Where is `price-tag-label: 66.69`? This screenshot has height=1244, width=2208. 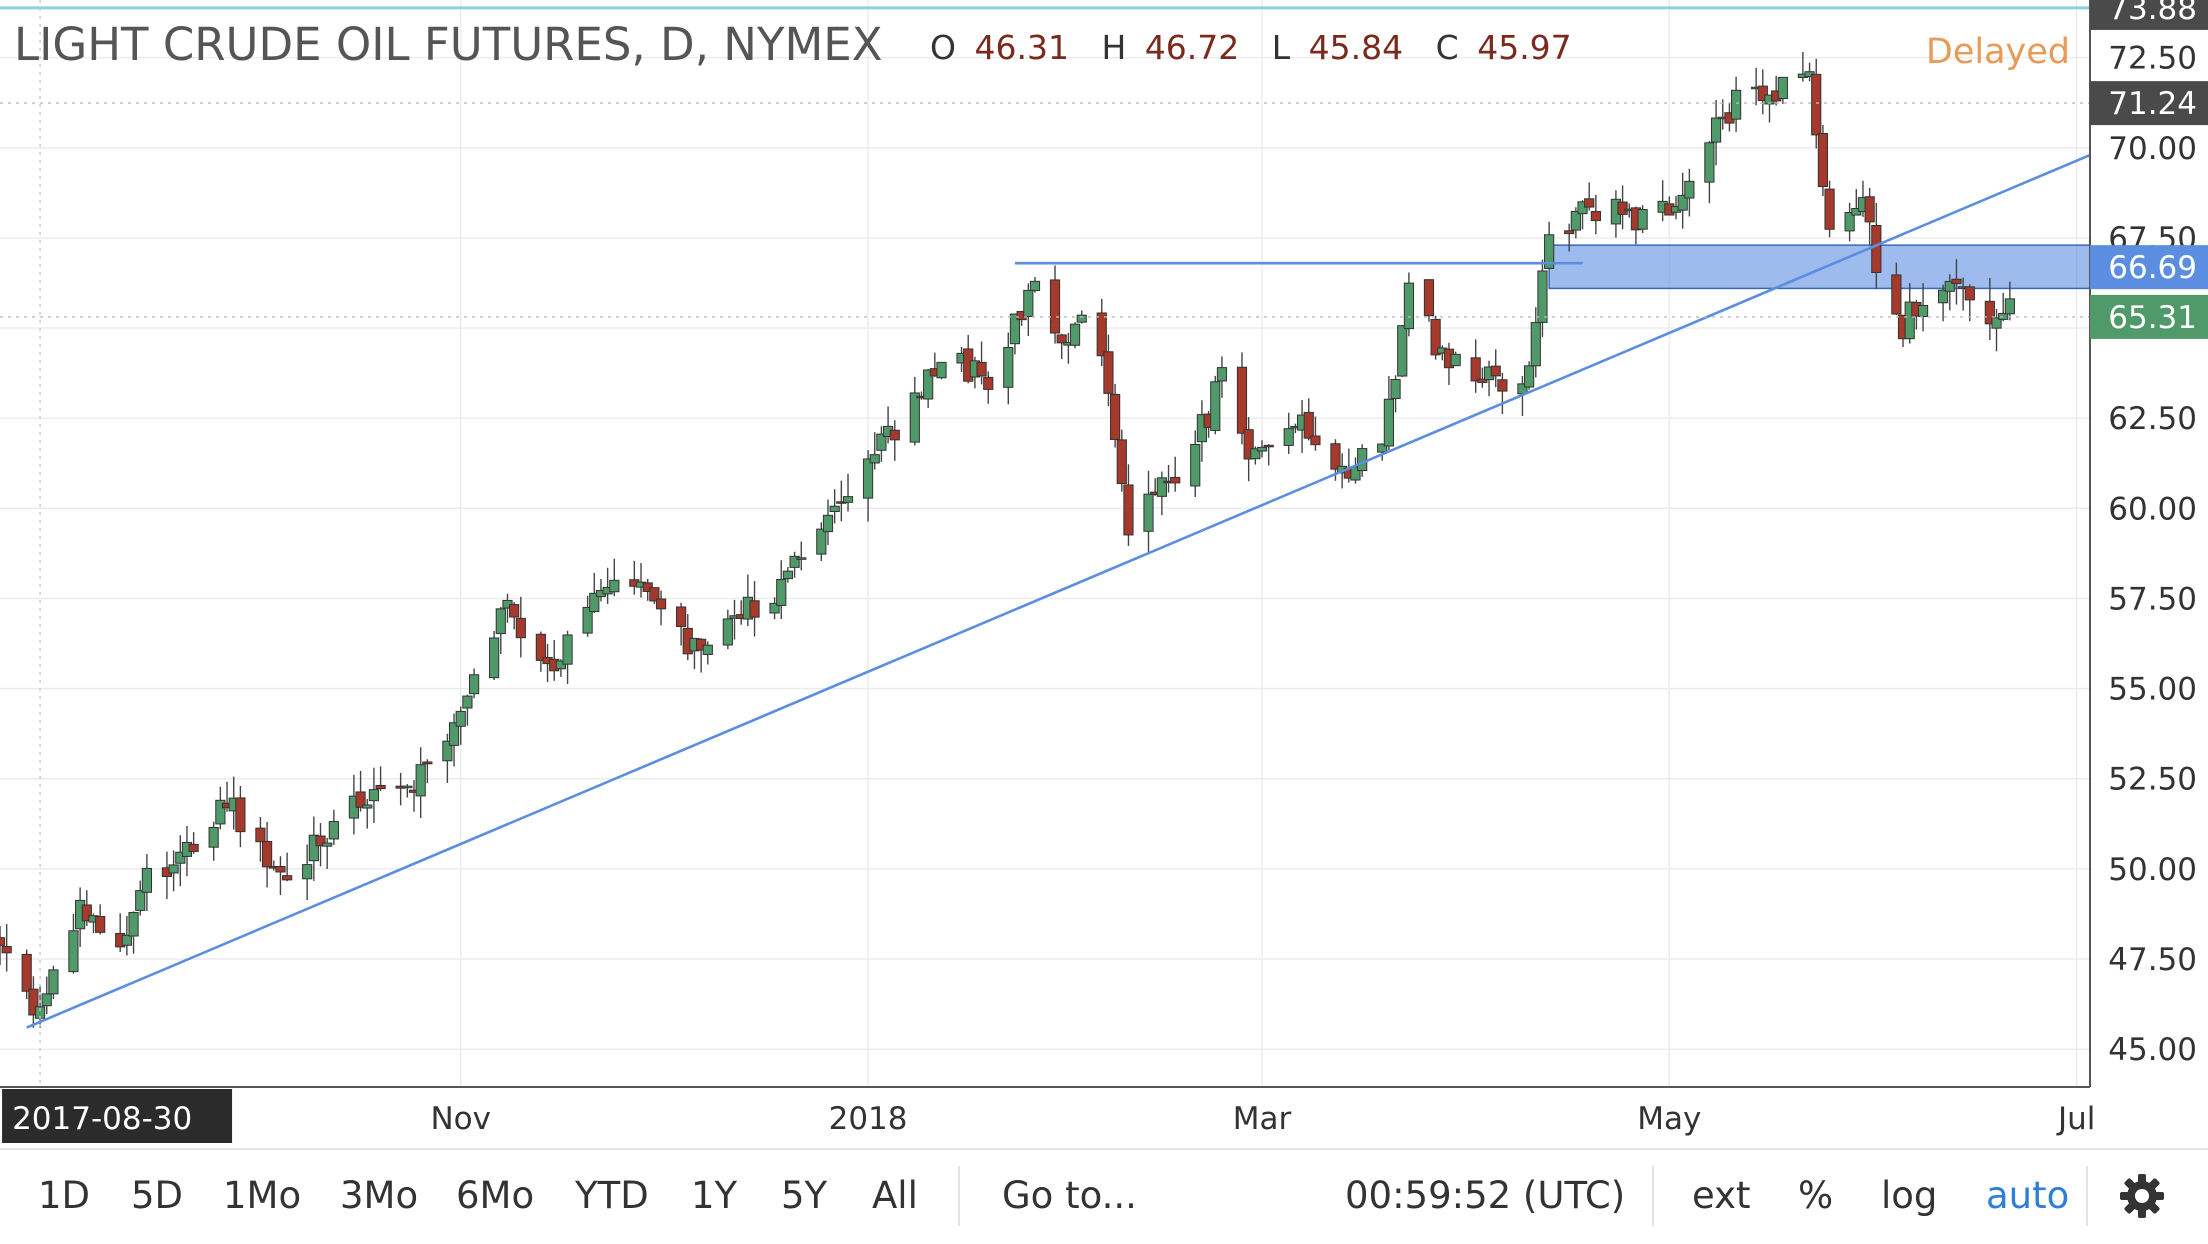
price-tag-label: 66.69 is located at coordinates (2152, 268).